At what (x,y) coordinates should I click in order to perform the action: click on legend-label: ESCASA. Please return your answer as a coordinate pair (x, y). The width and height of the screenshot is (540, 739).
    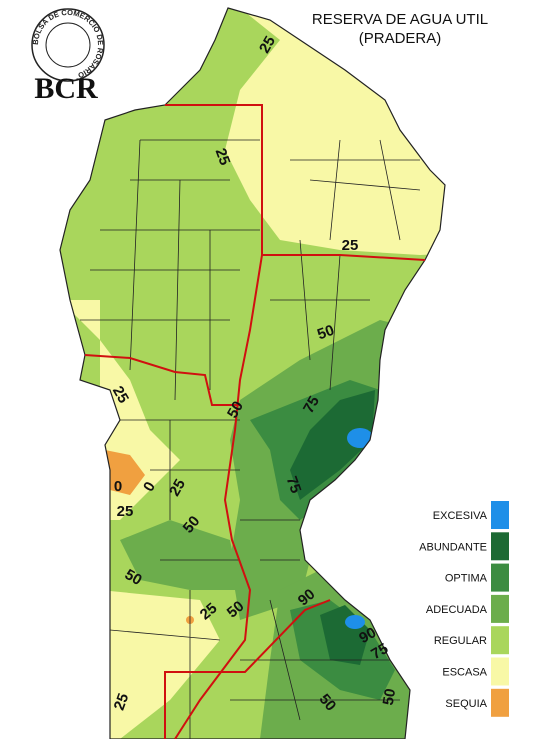
    Looking at the image, I should click on (464, 673).